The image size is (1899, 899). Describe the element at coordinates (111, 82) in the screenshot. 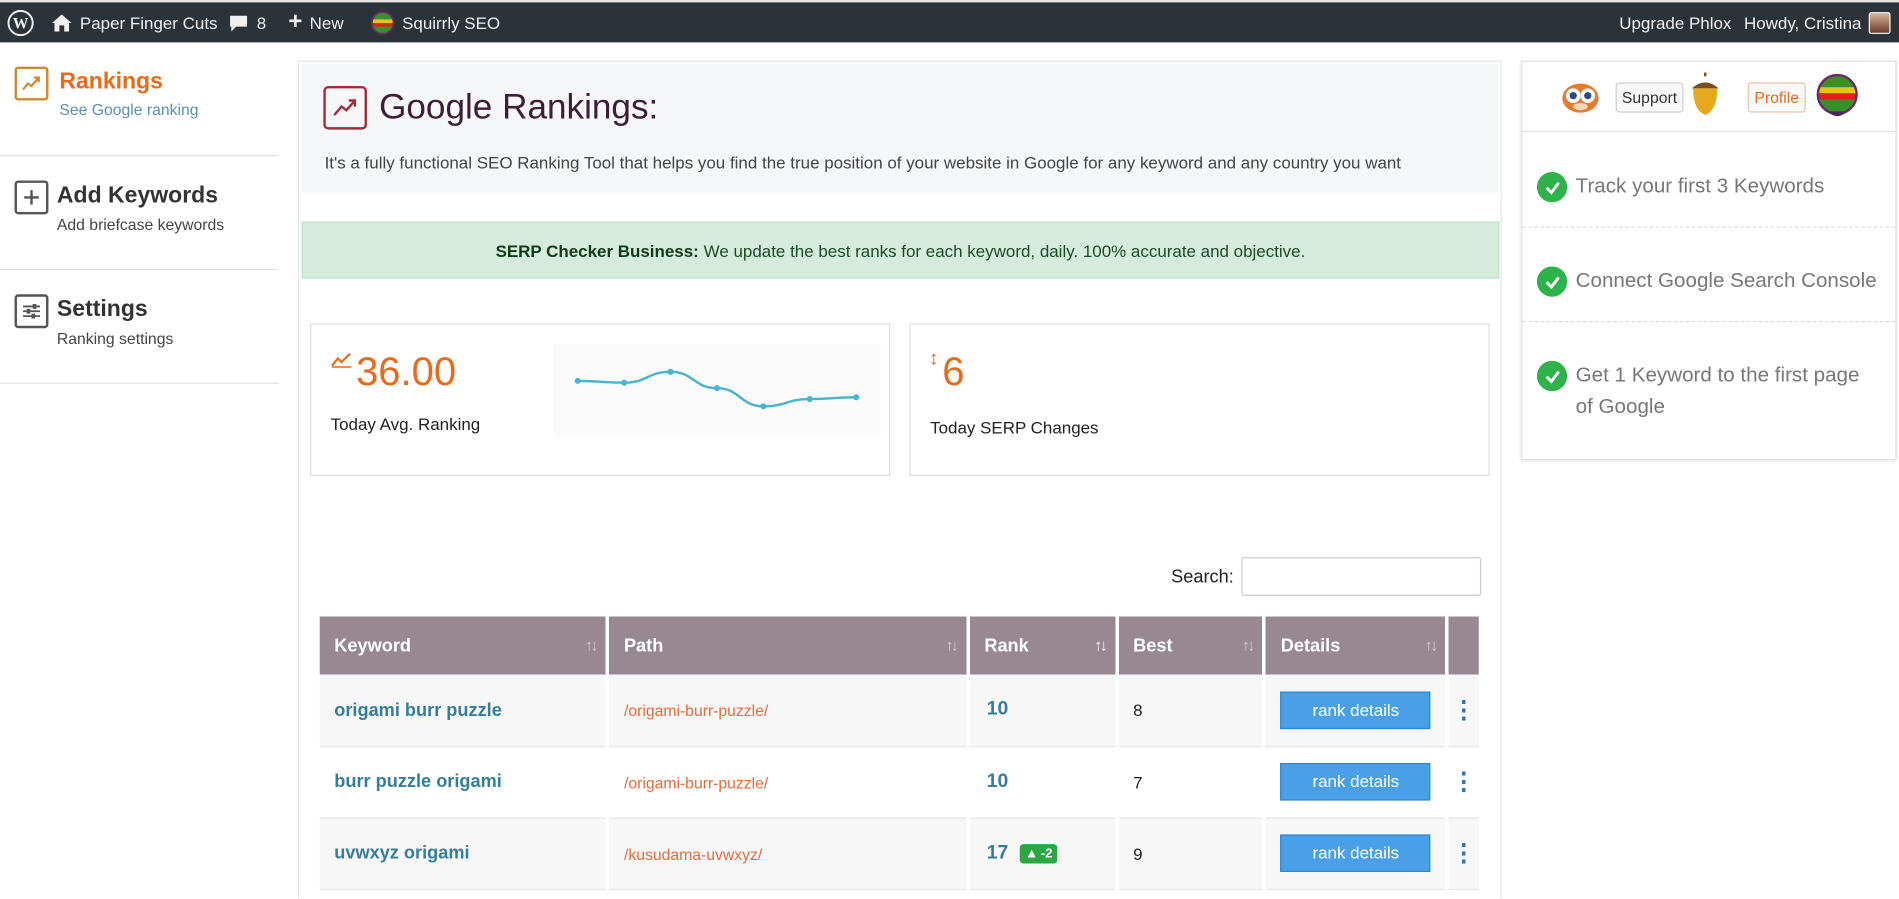

I see `sidebar-item-label: Rankings` at that location.